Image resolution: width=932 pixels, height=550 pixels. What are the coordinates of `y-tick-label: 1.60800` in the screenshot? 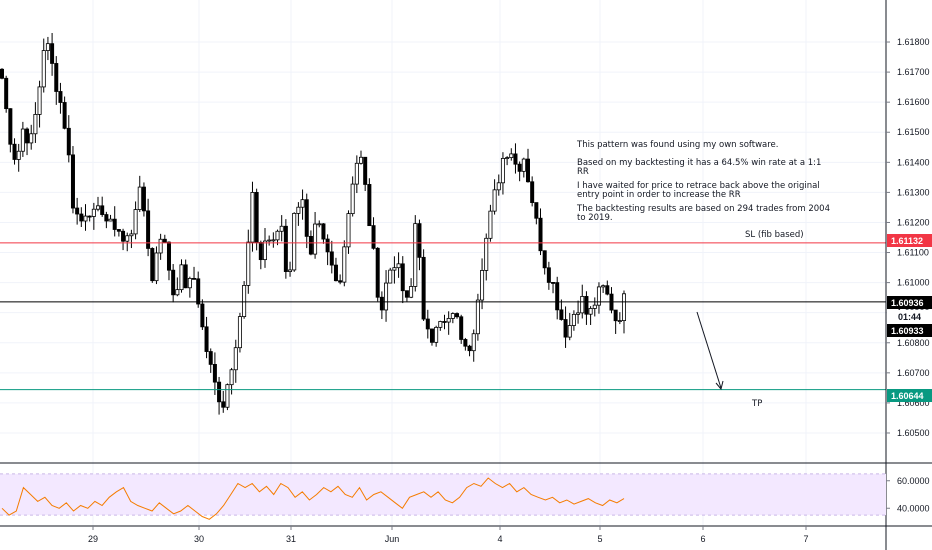 It's located at (913, 343).